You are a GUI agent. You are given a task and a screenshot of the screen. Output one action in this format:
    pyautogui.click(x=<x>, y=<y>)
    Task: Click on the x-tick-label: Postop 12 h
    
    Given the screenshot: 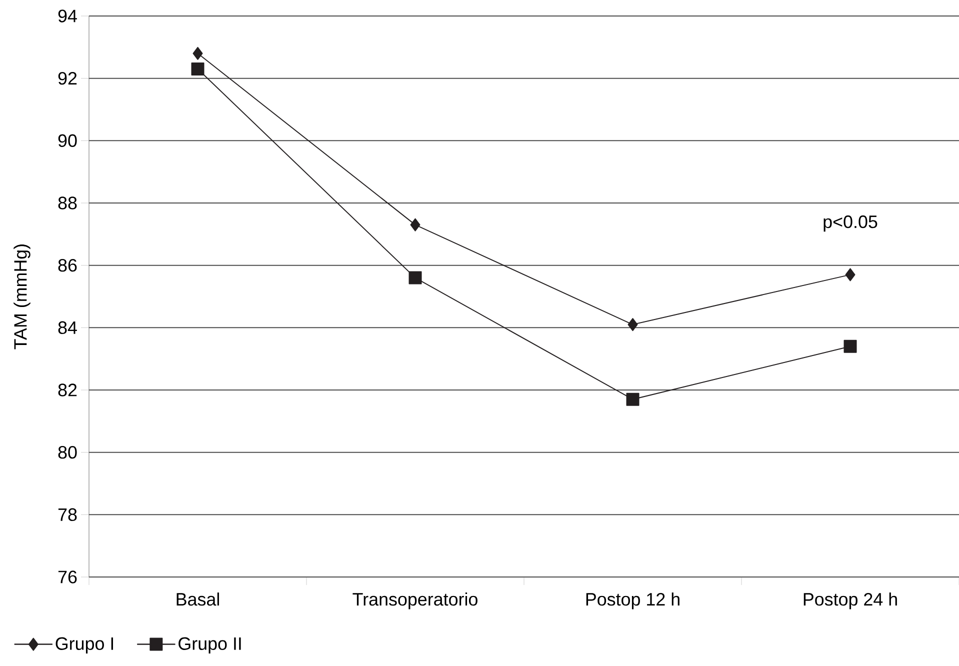 What is the action you would take?
    pyautogui.click(x=633, y=601)
    